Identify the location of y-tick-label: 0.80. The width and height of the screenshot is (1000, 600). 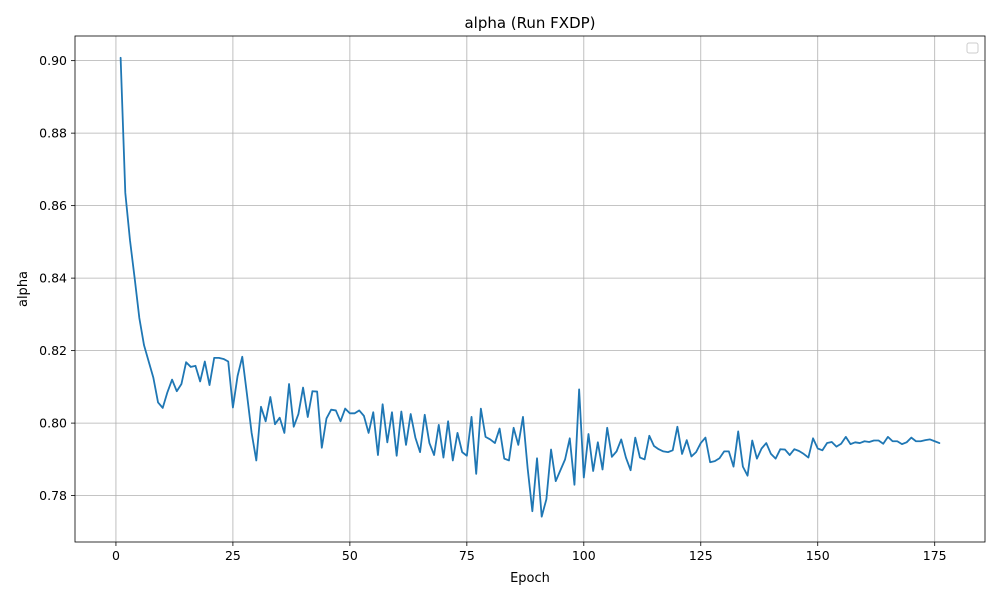
(53, 423).